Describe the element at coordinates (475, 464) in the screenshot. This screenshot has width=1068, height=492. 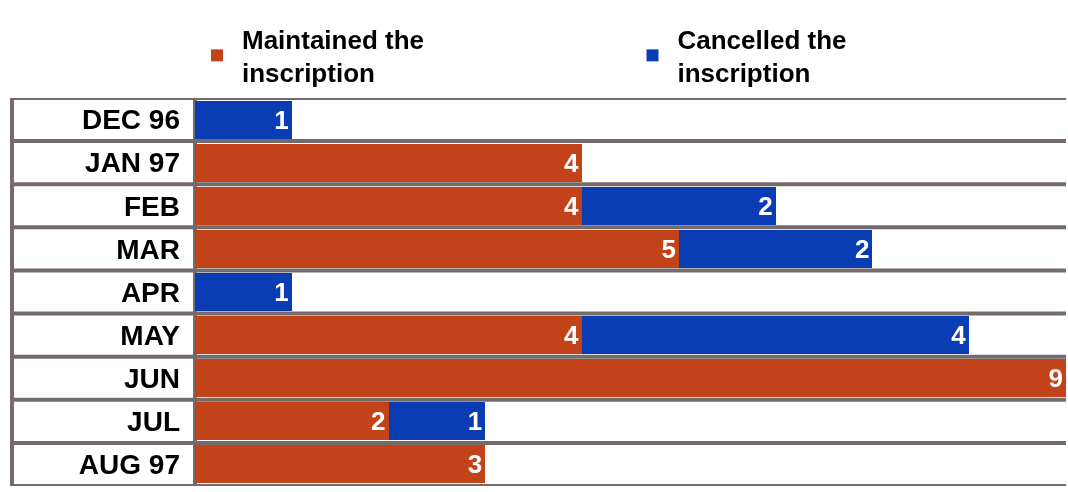
I see `data-label: 3` at that location.